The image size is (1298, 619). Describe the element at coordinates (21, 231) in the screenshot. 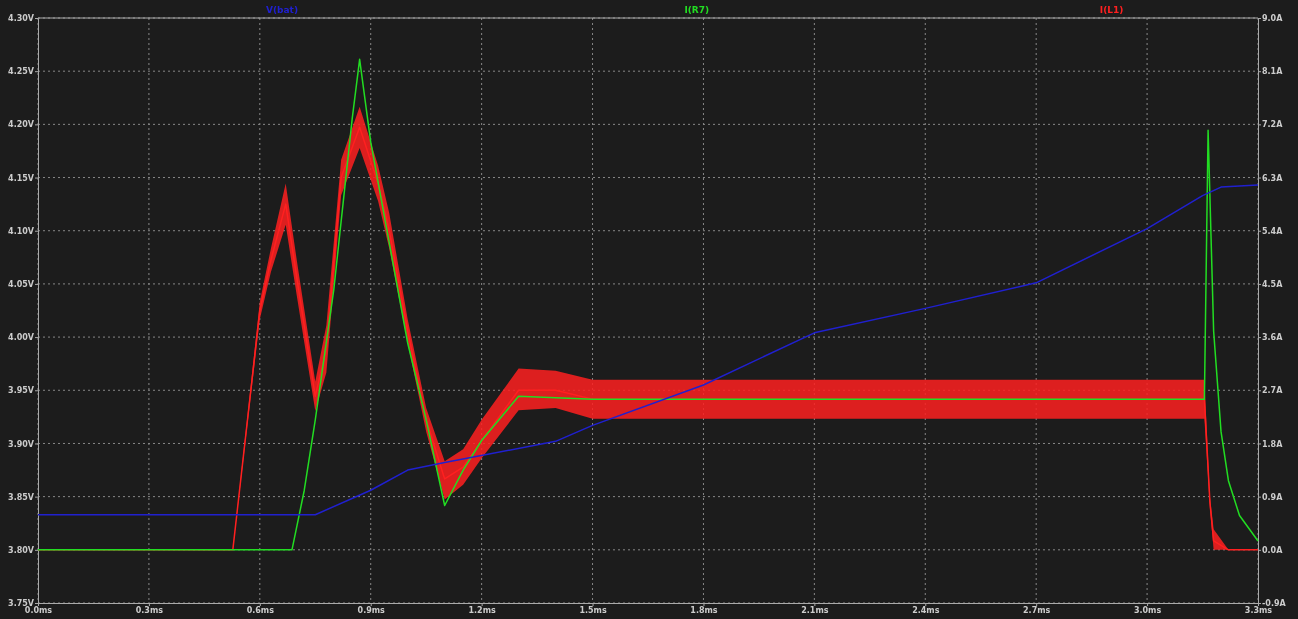

I see `y-tick-label: 4.10V` at that location.